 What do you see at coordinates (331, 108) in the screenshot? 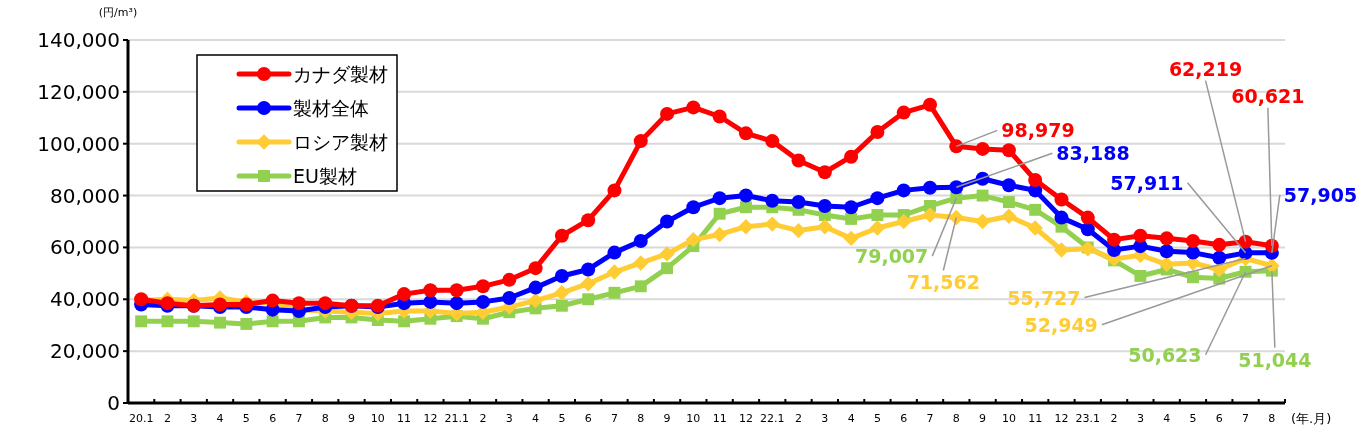
I see `legend-label: 製材全体` at bounding box center [331, 108].